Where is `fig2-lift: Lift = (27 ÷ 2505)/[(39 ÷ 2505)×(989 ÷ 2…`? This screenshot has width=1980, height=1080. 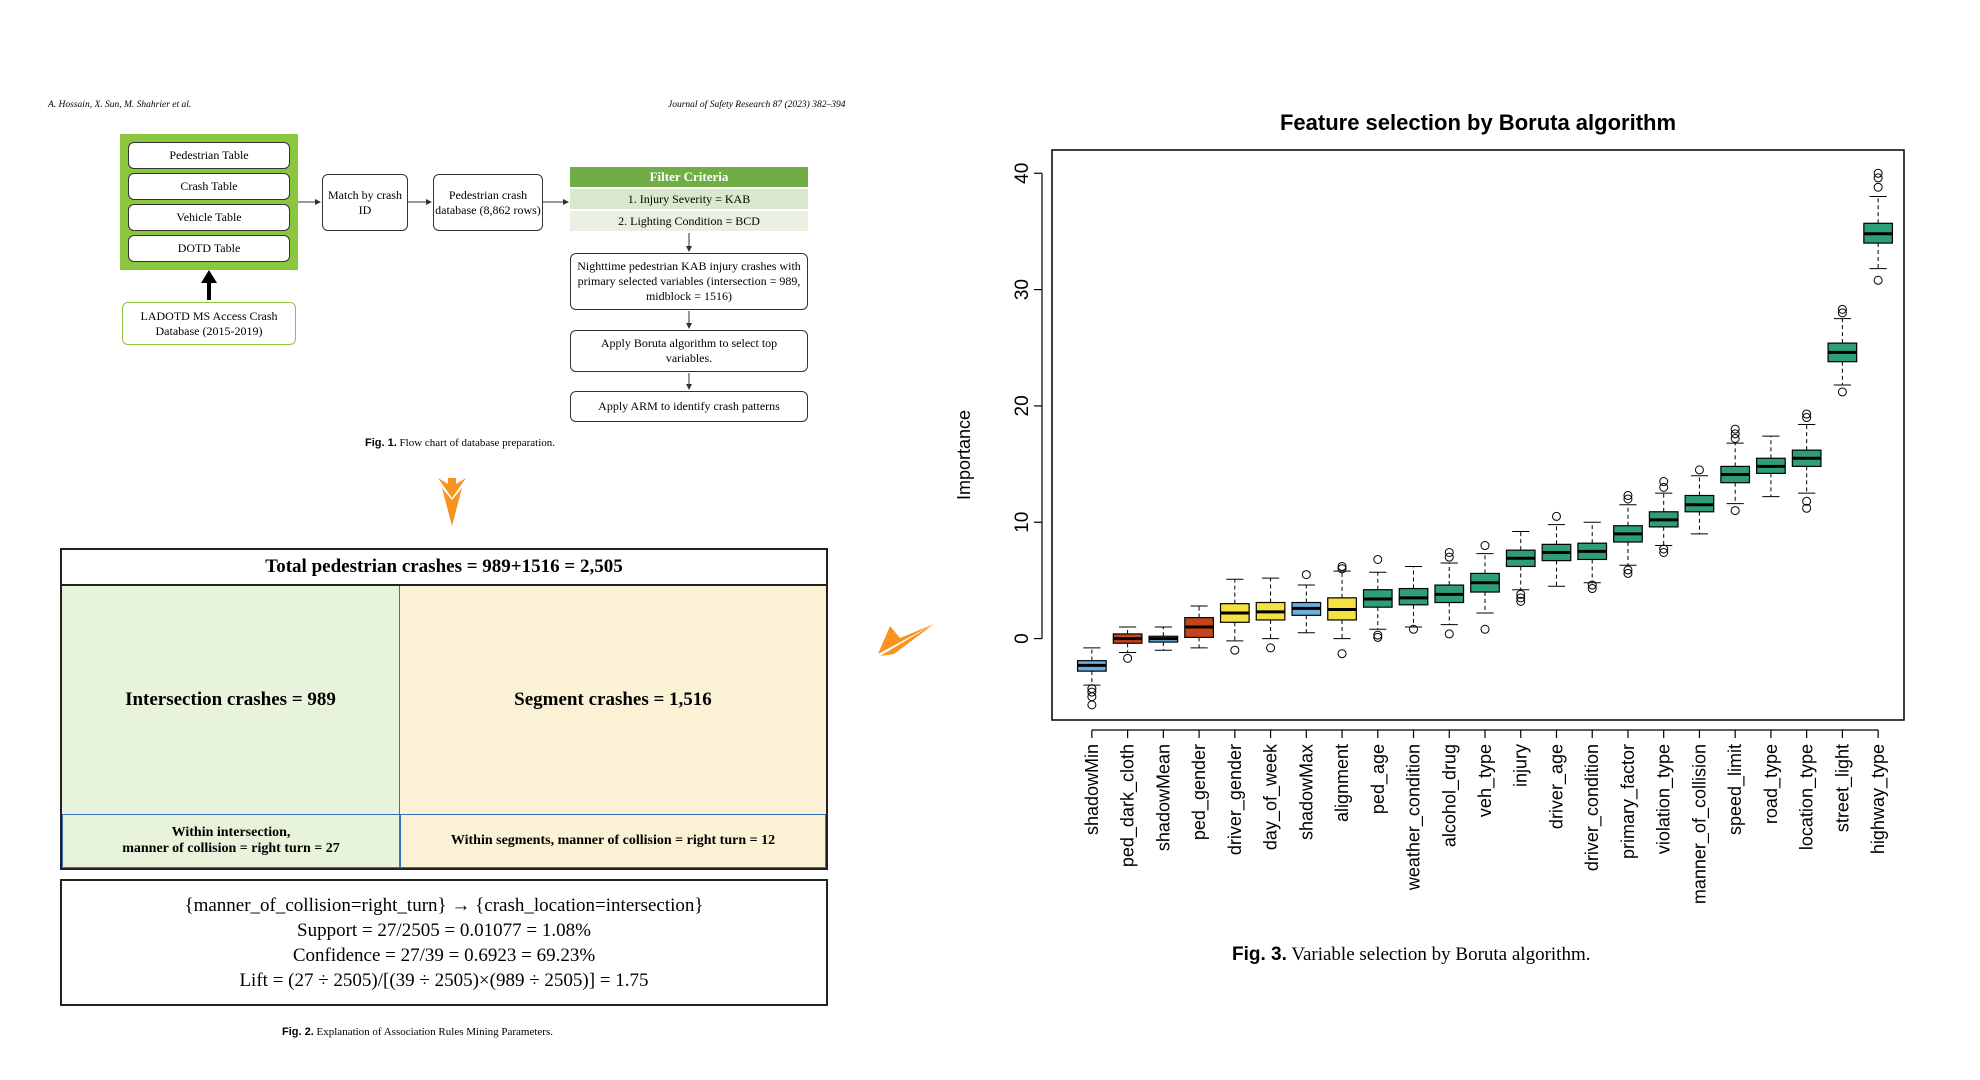
fig2-lift: Lift = (27 ÷ 2505)/[(39 ÷ 2505)×(989 ÷ 2… is located at coordinates (444, 980).